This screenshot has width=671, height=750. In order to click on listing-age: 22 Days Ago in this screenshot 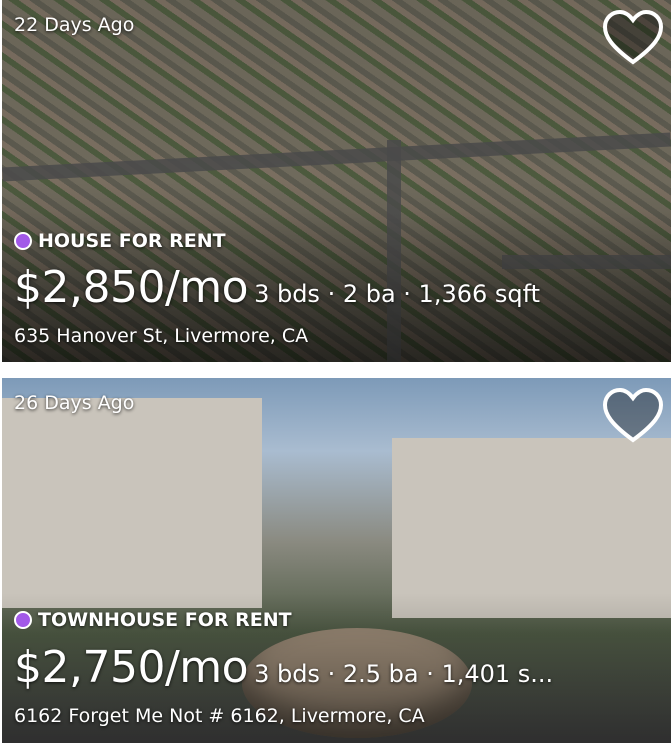, I will do `click(74, 25)`.